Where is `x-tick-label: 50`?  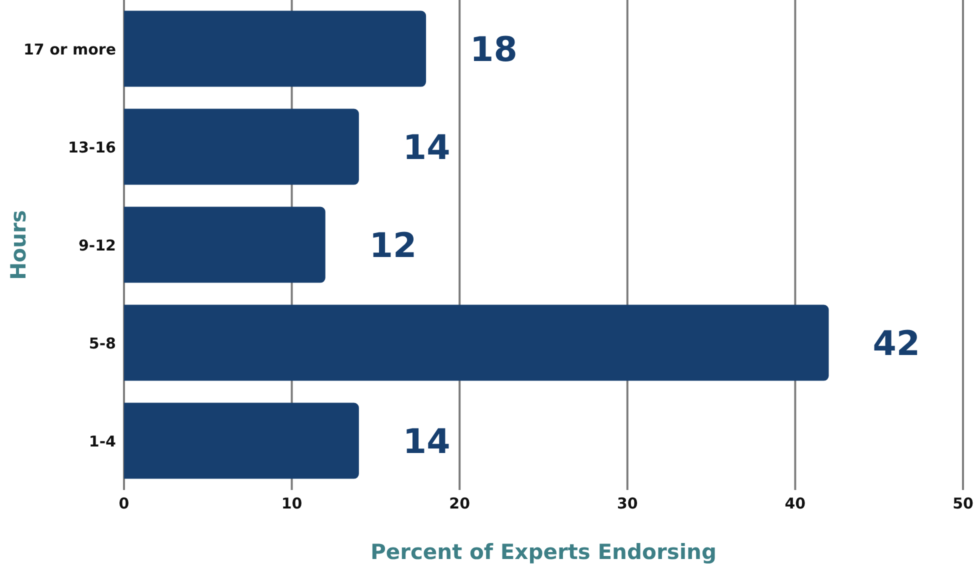 x-tick-label: 50 is located at coordinates (963, 503).